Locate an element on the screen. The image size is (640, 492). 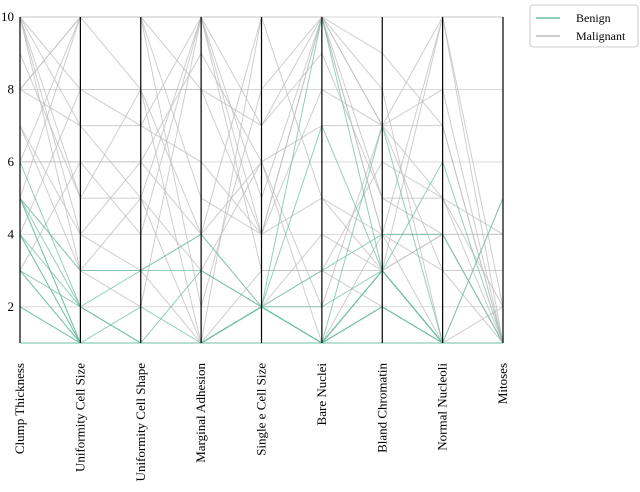
x-tick-label: Clump Thickness is located at coordinates (19, 408).